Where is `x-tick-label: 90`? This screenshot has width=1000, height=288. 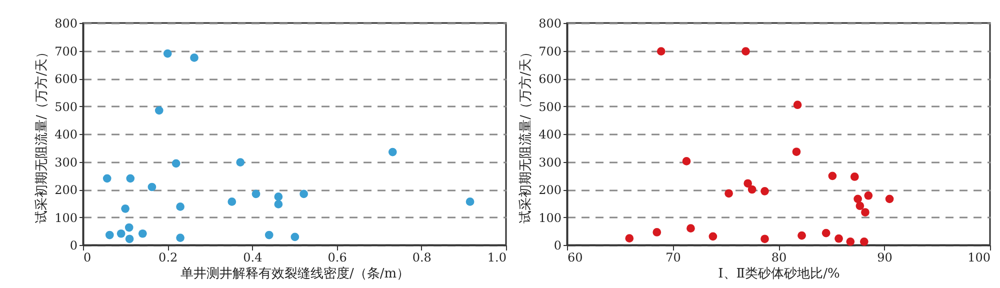
x-tick-label: 90 is located at coordinates (884, 257).